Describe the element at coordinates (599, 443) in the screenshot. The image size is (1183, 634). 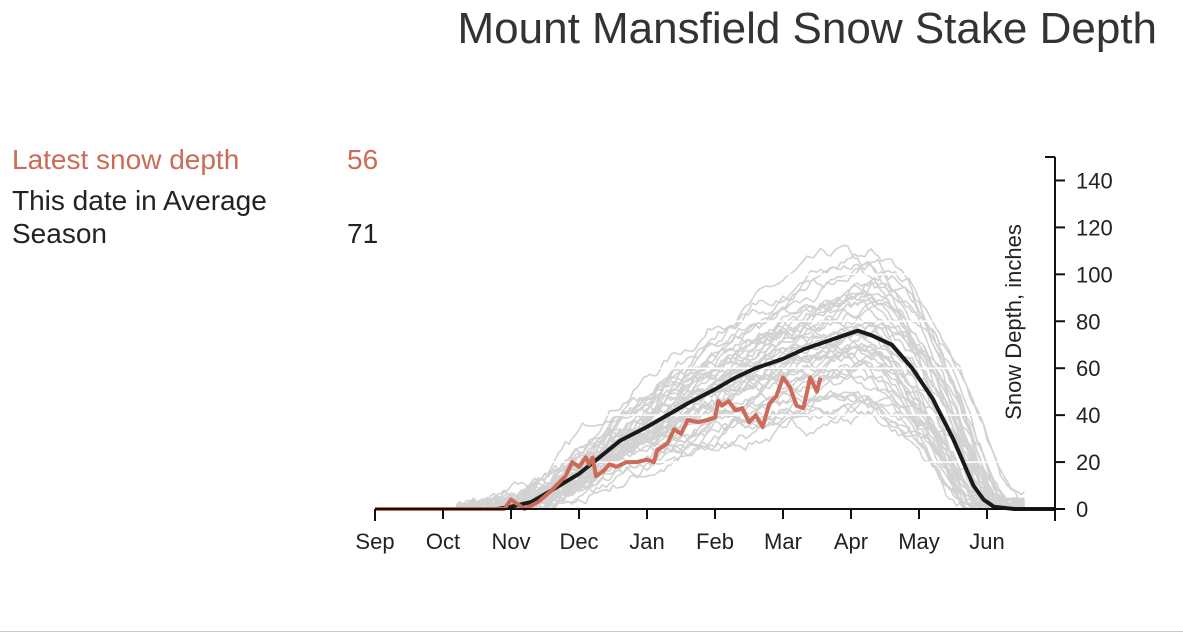
I see `current-season-line` at that location.